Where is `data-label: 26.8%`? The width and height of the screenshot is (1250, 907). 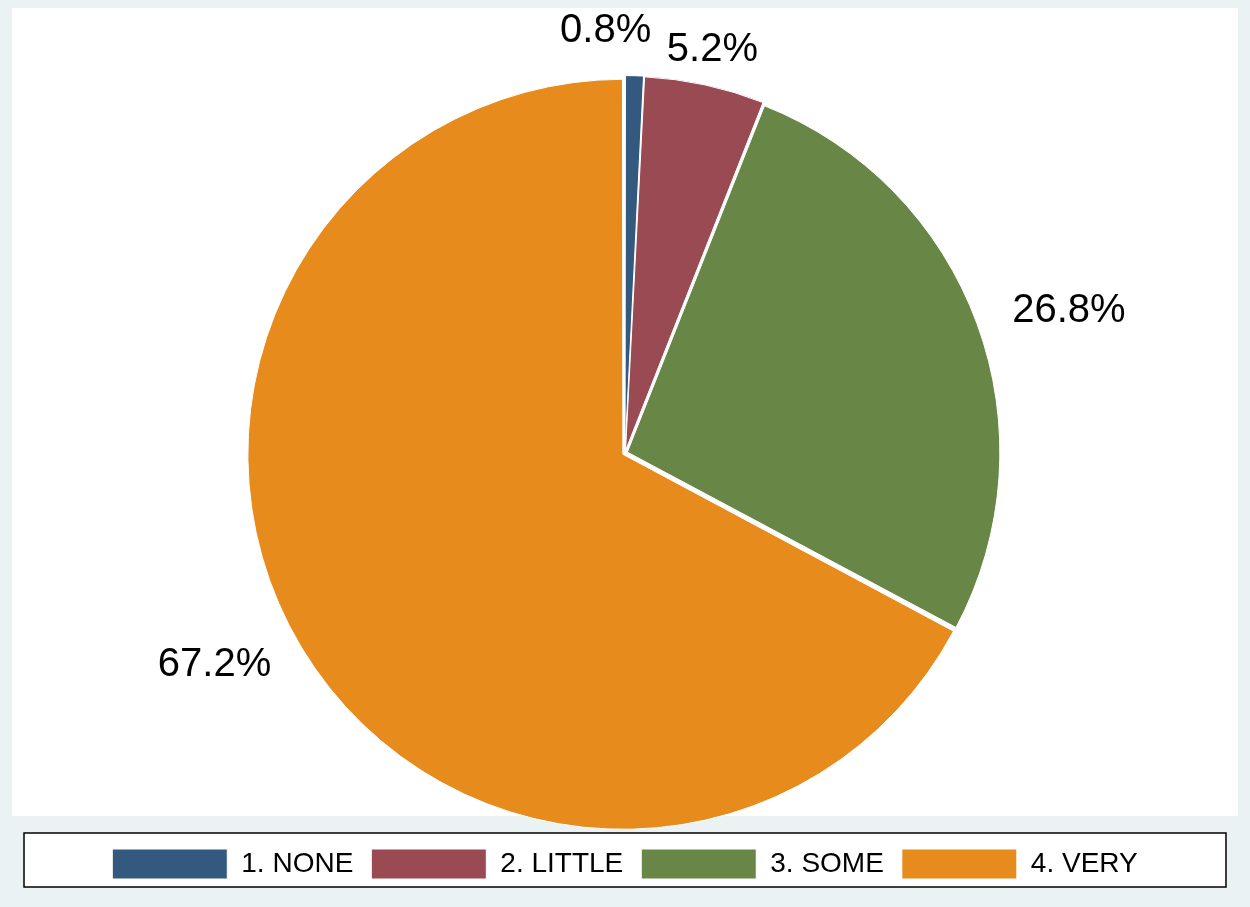 data-label: 26.8% is located at coordinates (1069, 307).